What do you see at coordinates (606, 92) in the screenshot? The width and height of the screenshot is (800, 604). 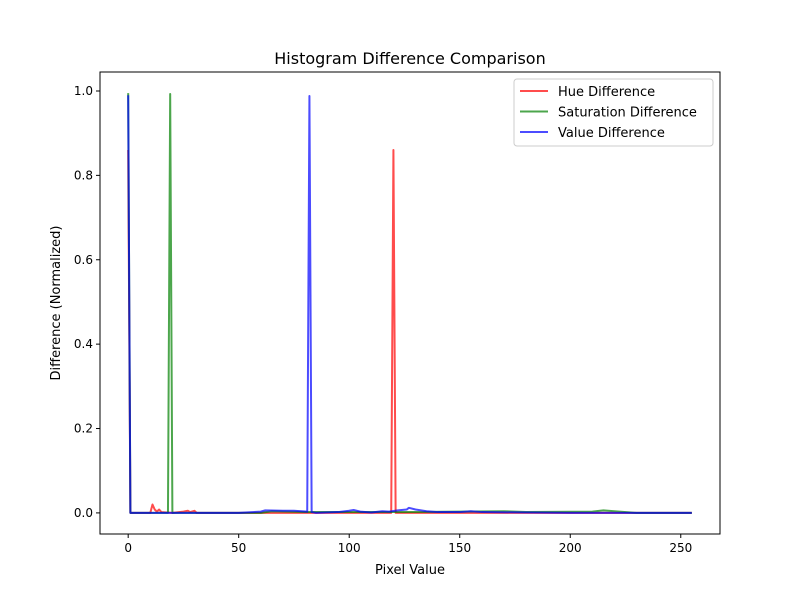 I see `legend-label: Hue Difference` at bounding box center [606, 92].